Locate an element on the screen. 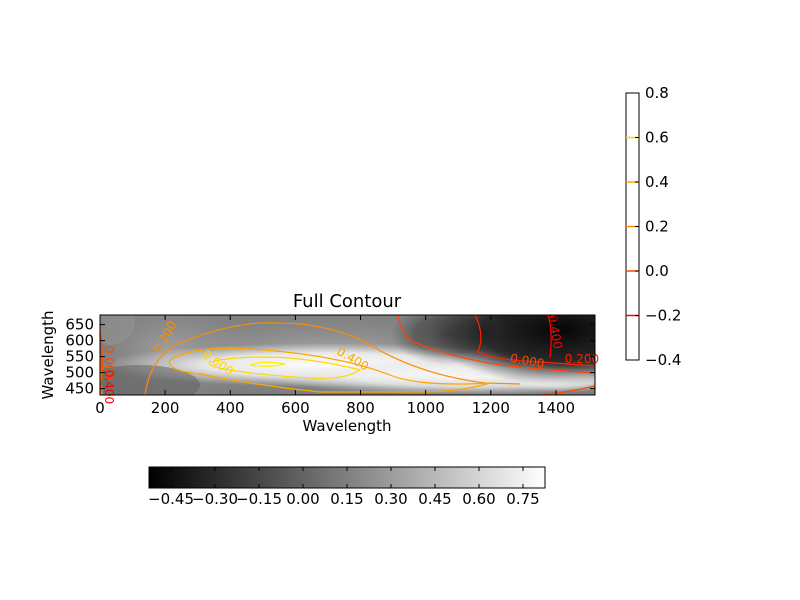 The width and height of the screenshot is (800, 600). y-tick-label: 450 is located at coordinates (79, 389).